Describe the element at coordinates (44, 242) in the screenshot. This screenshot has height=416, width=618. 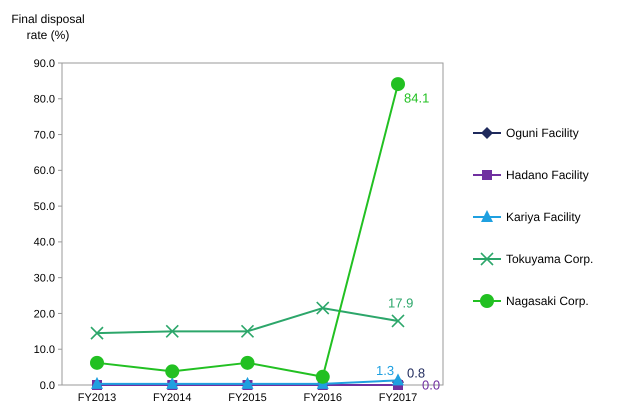
I see `y-tick-label: 40.0` at that location.